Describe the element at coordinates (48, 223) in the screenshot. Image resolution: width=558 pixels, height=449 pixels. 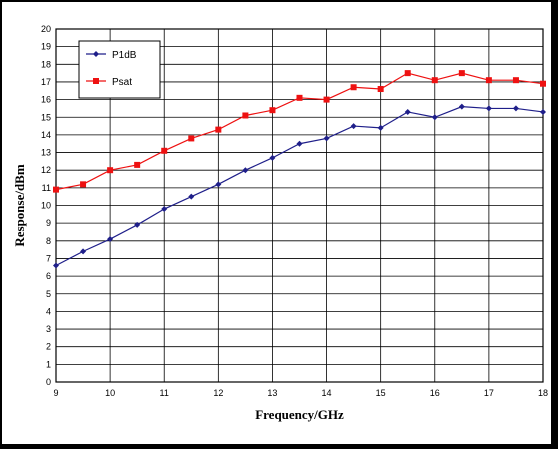
I see `y-tick-label: 9` at that location.